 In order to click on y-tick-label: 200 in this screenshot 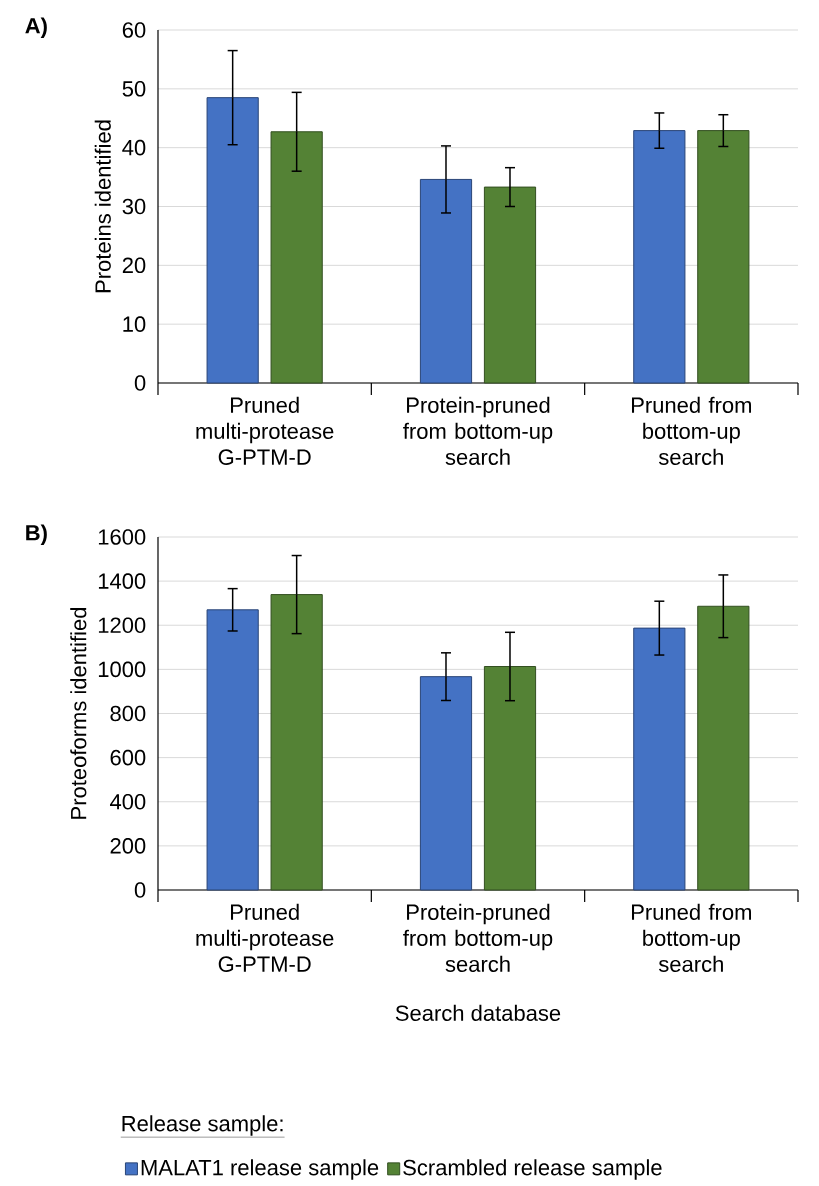, I will do `click(128, 846)`.